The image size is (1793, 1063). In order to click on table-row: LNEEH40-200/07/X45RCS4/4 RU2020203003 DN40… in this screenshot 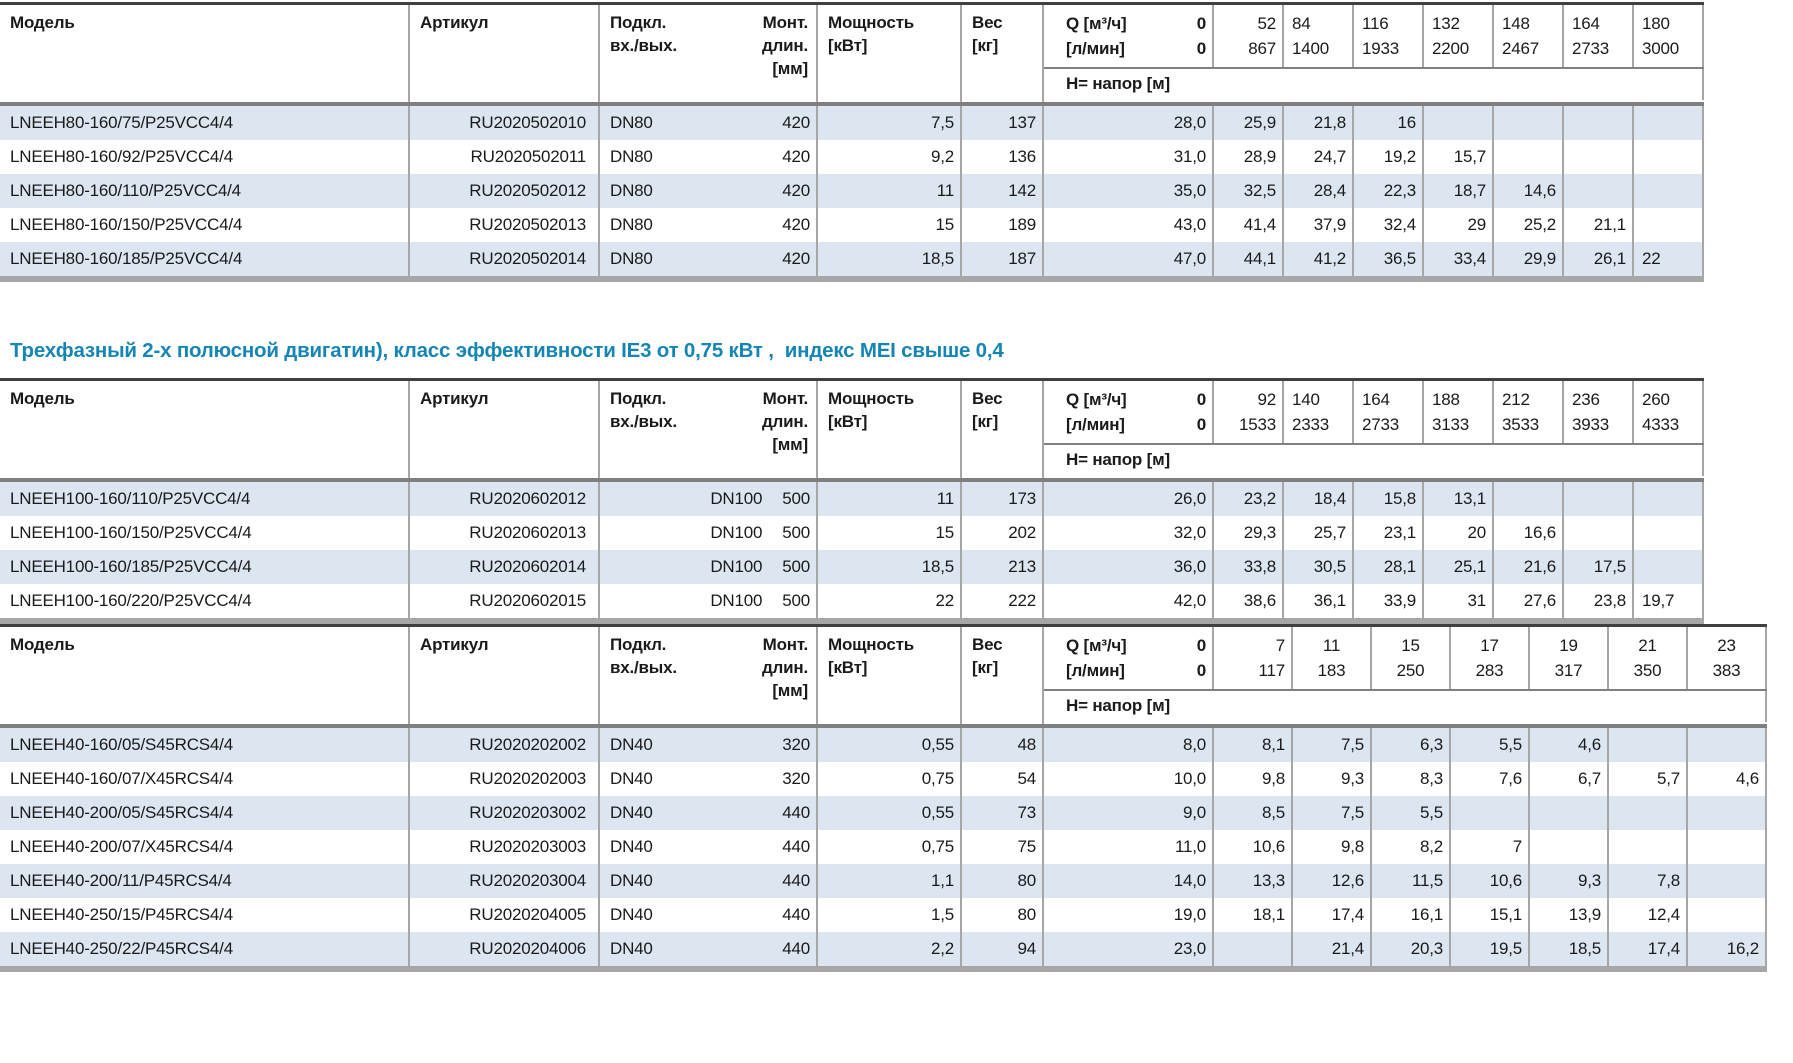, I will do `click(883, 847)`.